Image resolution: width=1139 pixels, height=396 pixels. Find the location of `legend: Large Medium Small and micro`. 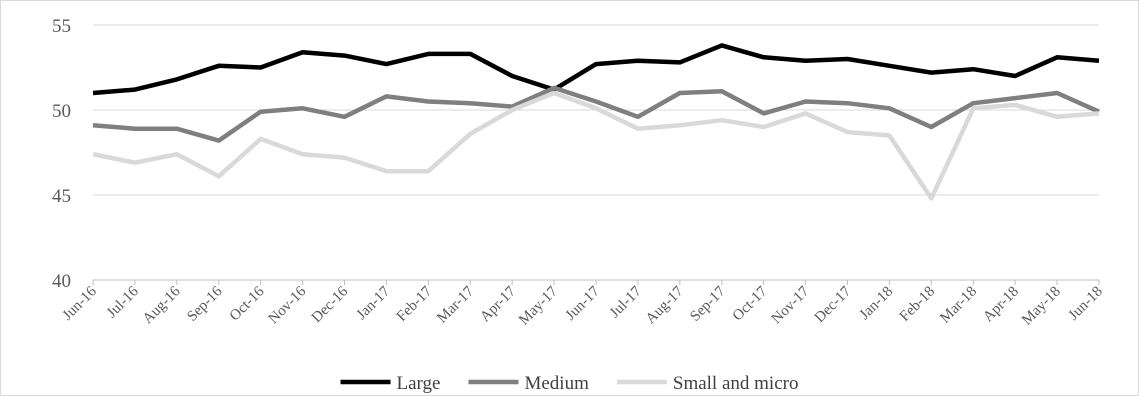

legend: Large Medium Small and micro is located at coordinates (569, 383).